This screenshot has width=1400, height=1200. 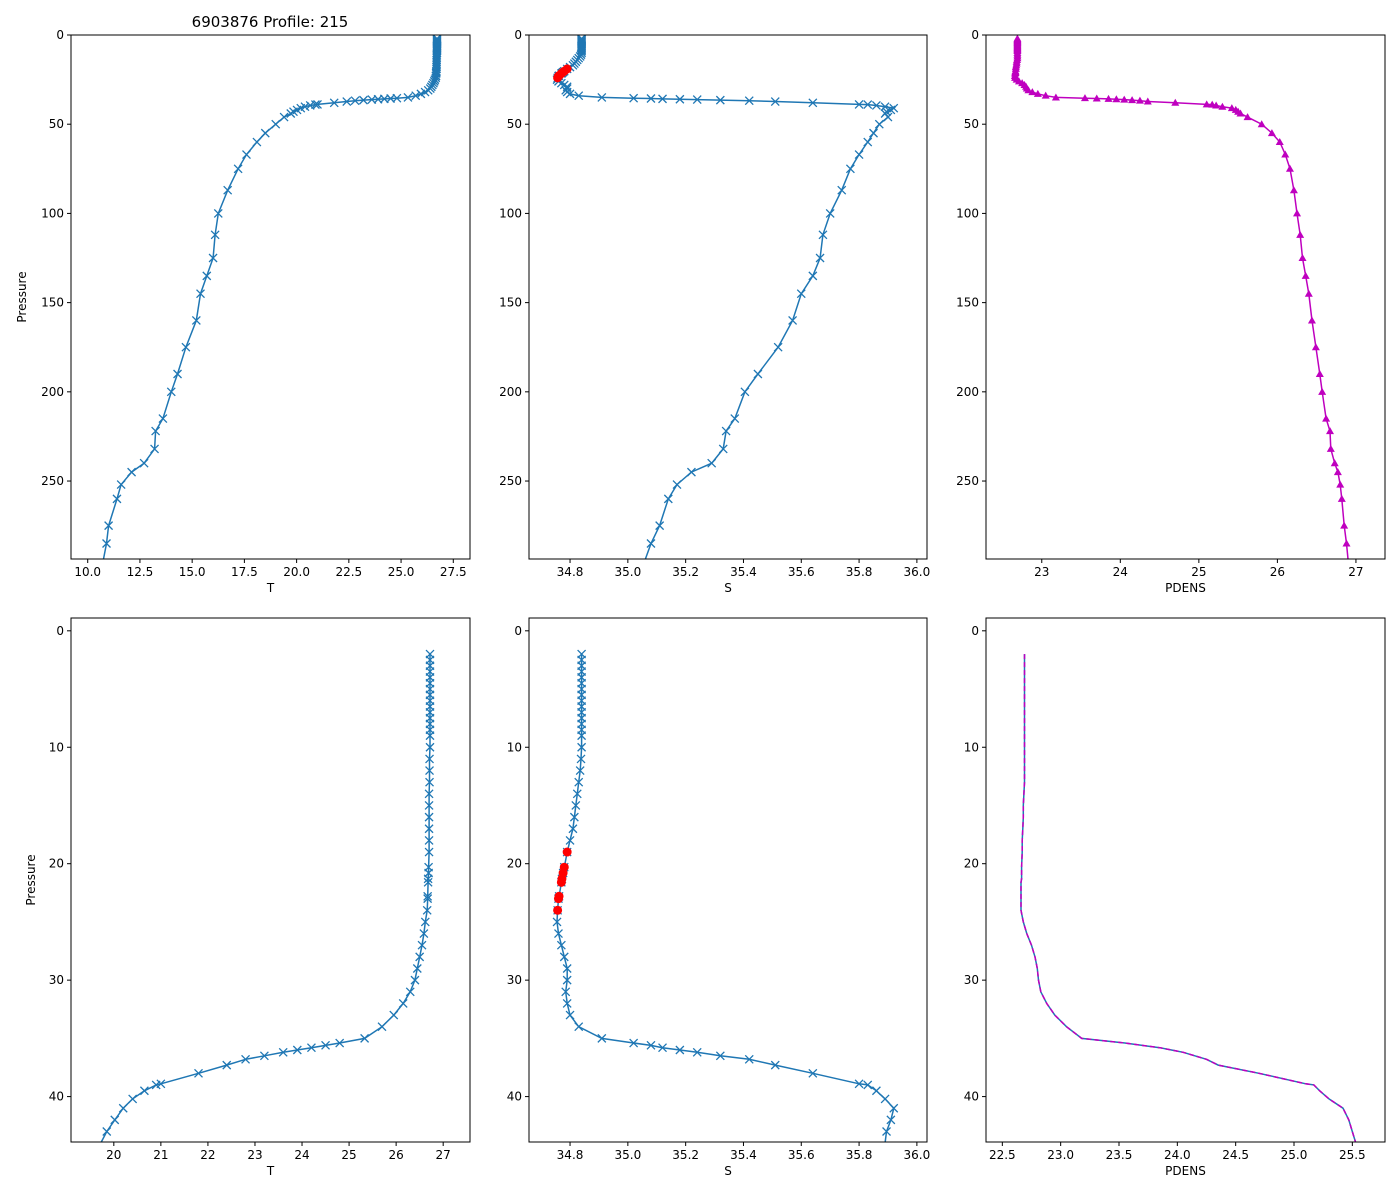 I want to click on x-axis-label: PDENS, so click(x=1185, y=1171).